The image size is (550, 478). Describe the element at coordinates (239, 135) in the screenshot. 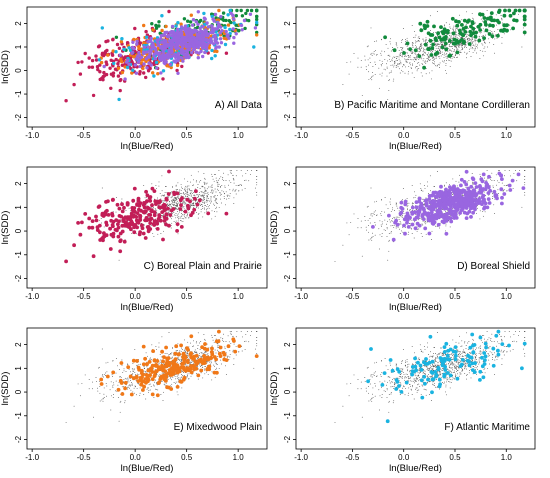

I see `x-tick-label: 1.0` at that location.